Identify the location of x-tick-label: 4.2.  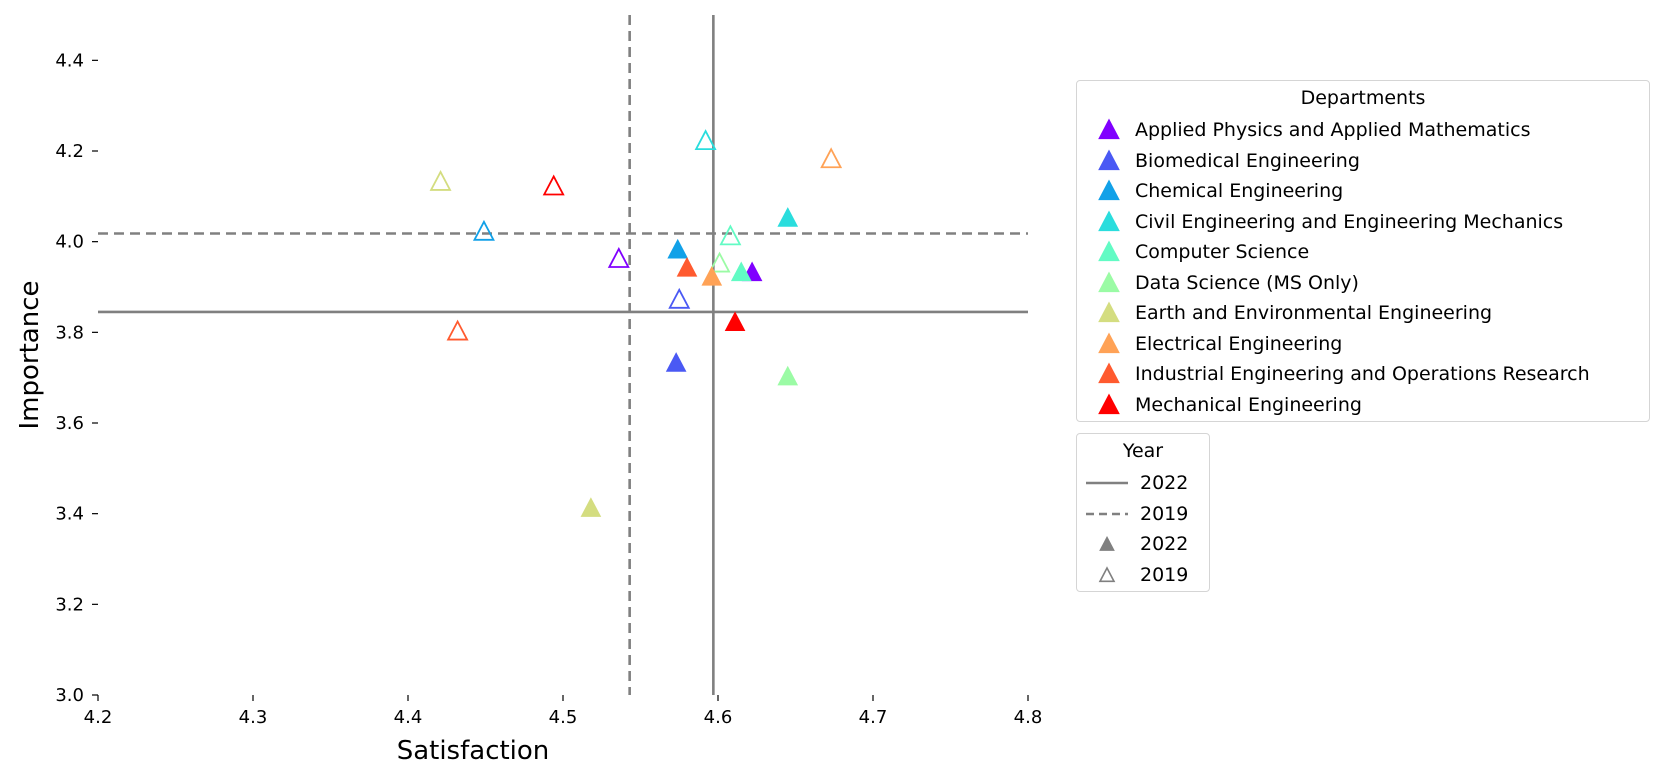
(98, 717).